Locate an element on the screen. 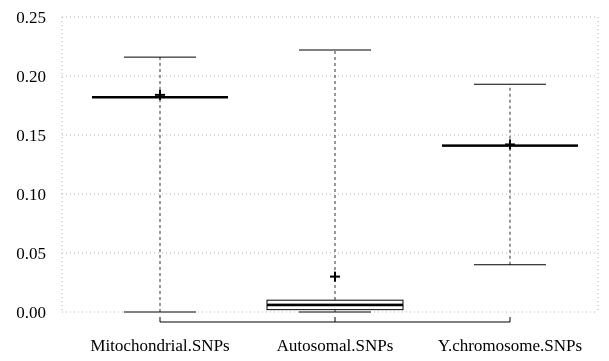 This screenshot has width=609, height=361. x-tick-label: Mitochondrial.SNPs is located at coordinates (159, 345).